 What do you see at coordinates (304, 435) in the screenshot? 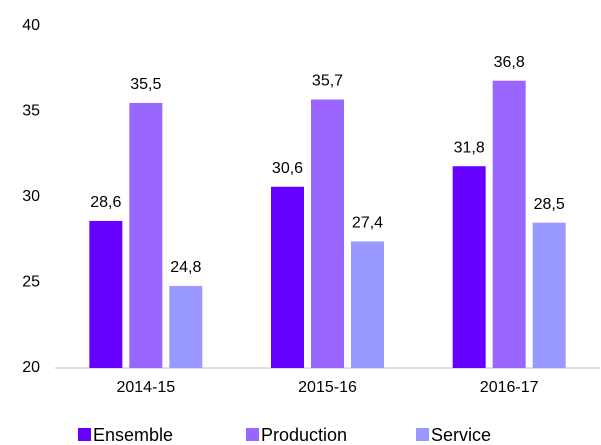
I see `legend-text: Production` at bounding box center [304, 435].